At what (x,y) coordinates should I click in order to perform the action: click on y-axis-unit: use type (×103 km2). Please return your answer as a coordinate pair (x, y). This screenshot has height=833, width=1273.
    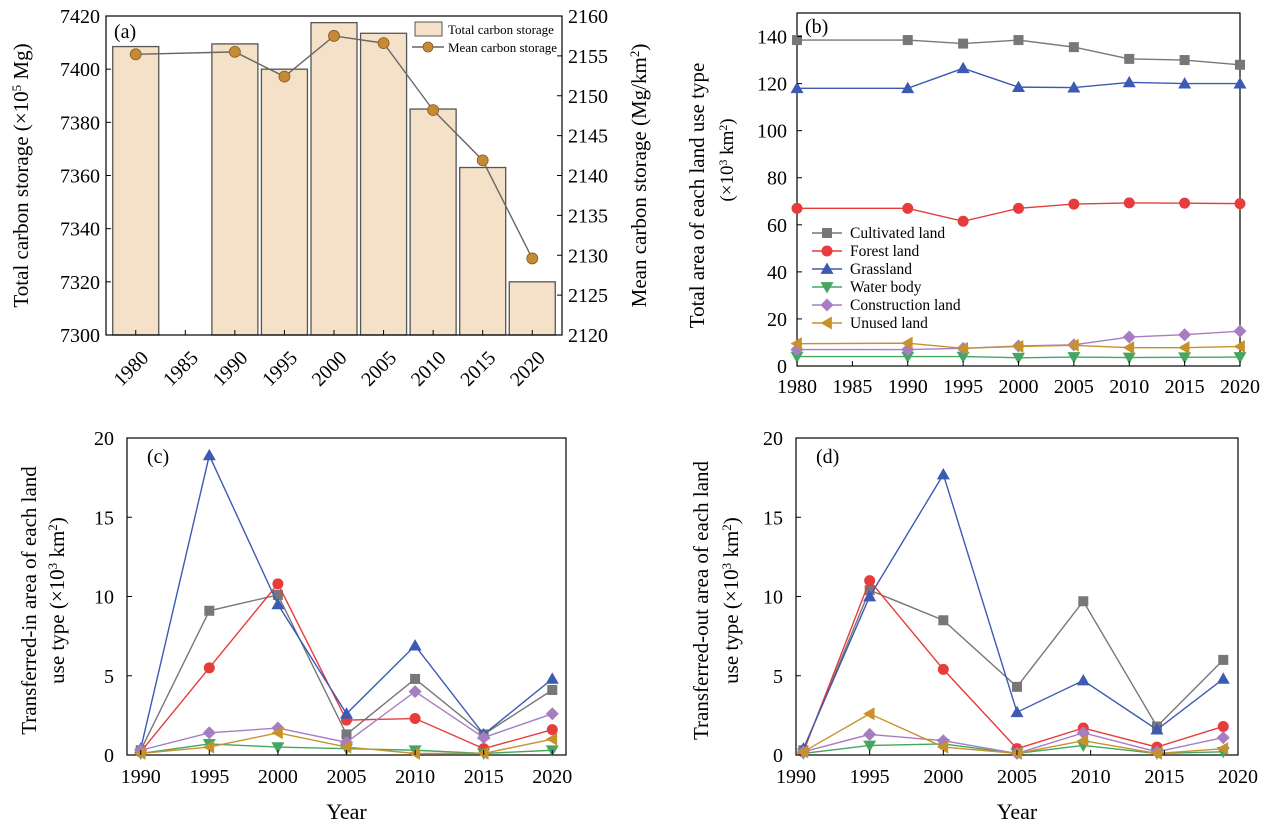
    Looking at the image, I should click on (731, 600).